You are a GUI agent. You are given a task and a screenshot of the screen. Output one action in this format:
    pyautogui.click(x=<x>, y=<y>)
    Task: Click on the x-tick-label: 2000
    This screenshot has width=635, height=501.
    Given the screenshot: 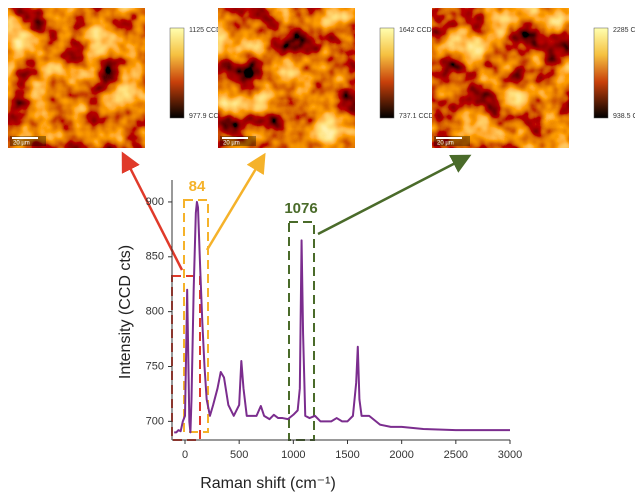 What is the action you would take?
    pyautogui.click(x=401, y=455)
    